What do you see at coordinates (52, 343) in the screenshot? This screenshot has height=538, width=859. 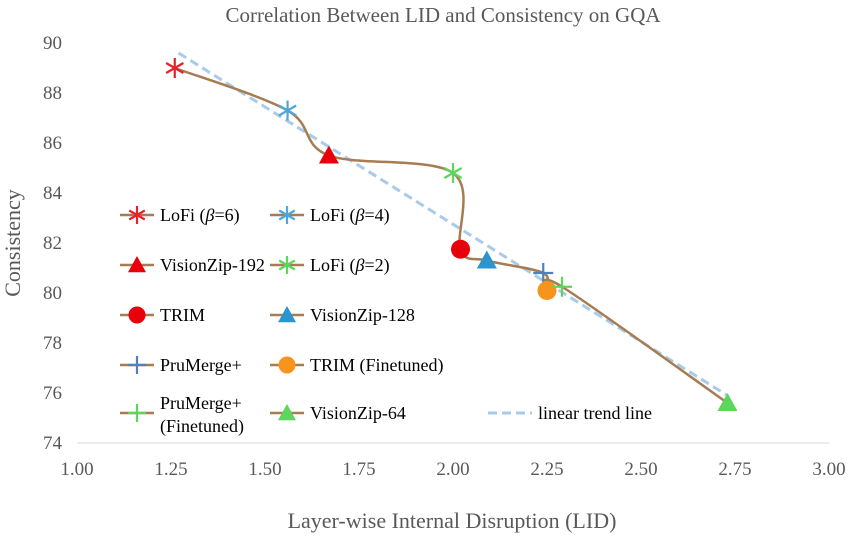 I see `y-tick-label: 78` at bounding box center [52, 343].